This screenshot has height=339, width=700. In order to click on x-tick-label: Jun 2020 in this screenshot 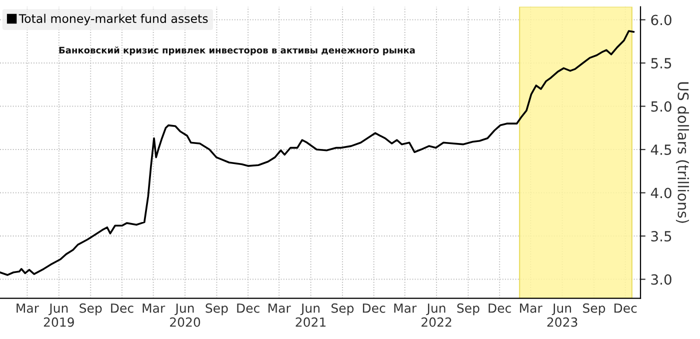, I will do `click(185, 315)`.